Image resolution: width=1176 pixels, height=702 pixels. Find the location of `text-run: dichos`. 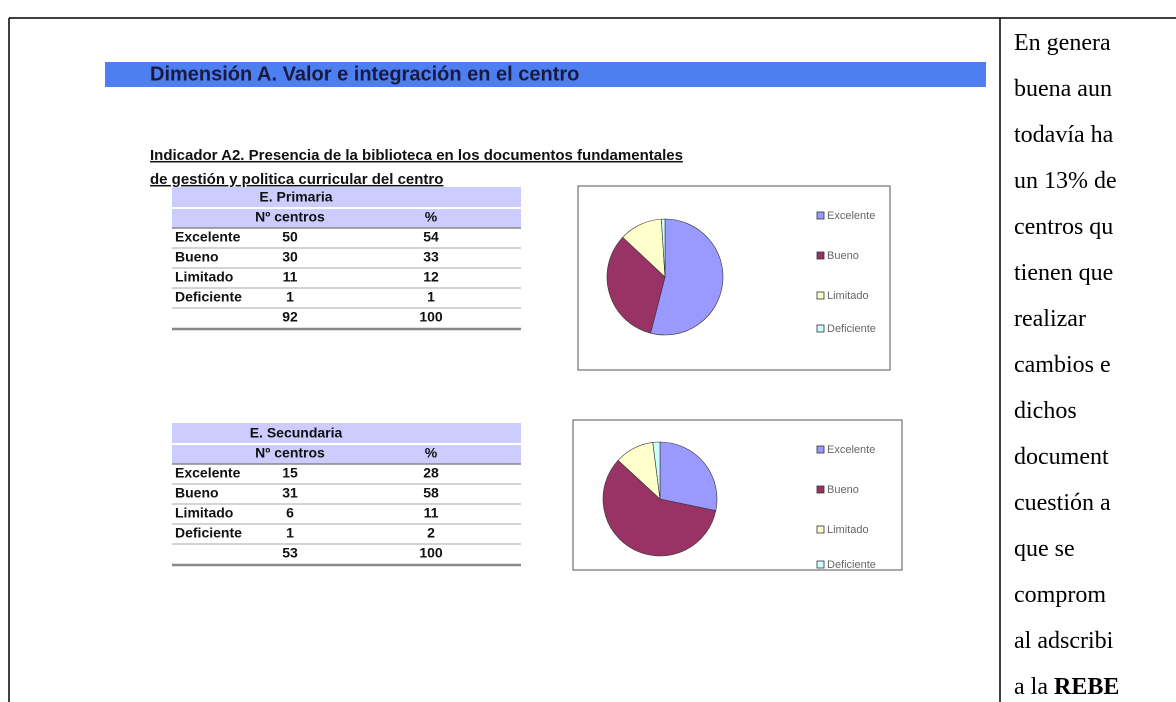

text-run: dichos is located at coordinates (1045, 411).